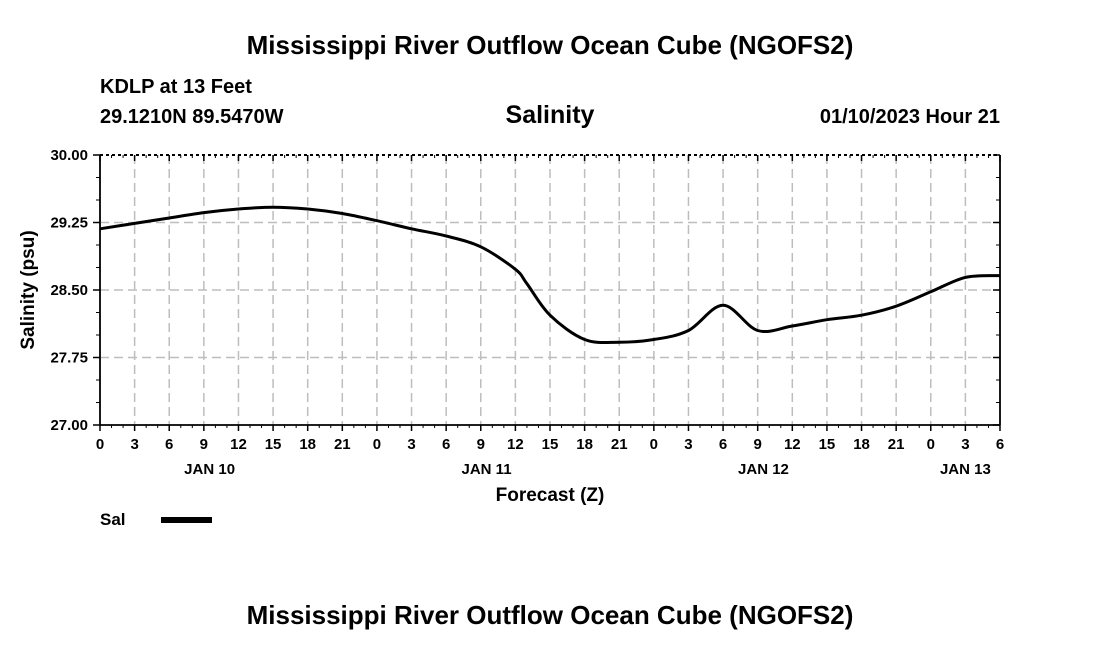  I want to click on x-axis-label: Forecast (Z), so click(550, 495).